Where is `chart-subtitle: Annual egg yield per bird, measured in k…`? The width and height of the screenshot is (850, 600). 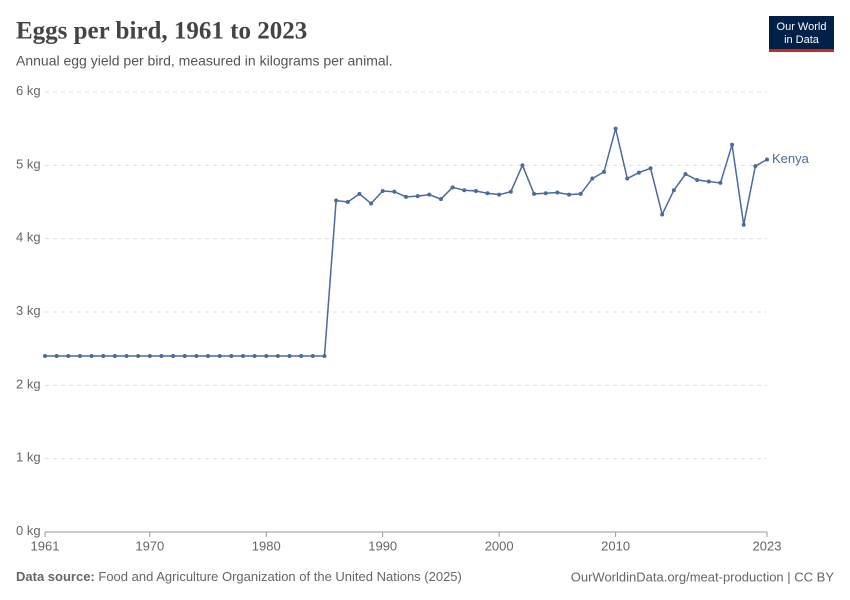
chart-subtitle: Annual egg yield per bird, measured in k… is located at coordinates (204, 61).